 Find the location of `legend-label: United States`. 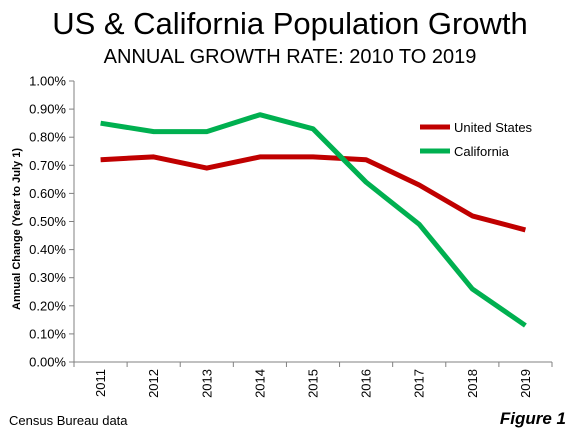

legend-label: United States is located at coordinates (493, 127).